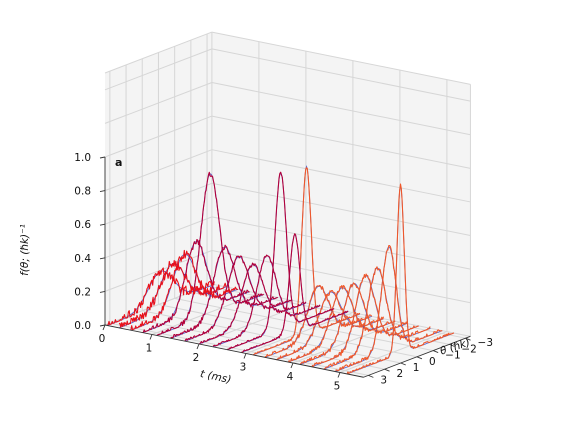 This screenshot has width=574, height=427. Describe the element at coordinates (82, 292) in the screenshot. I see `z-tick-label: 0.2` at that location.